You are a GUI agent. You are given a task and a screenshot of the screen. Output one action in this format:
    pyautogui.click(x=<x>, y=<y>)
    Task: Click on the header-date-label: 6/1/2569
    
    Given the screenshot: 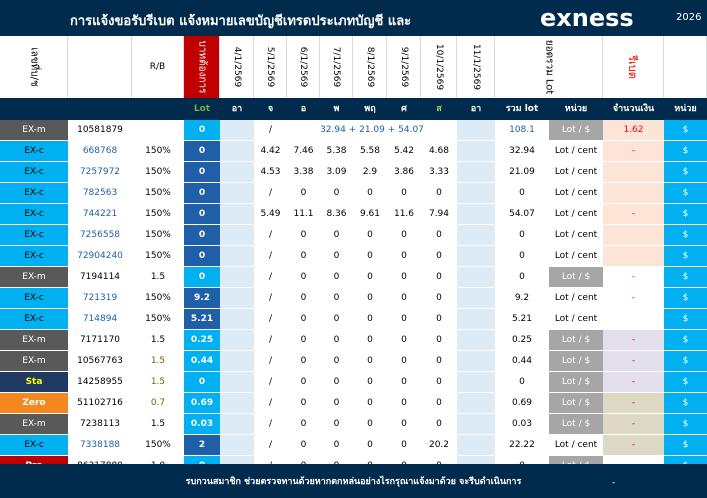 What is the action you would take?
    pyautogui.click(x=303, y=67)
    